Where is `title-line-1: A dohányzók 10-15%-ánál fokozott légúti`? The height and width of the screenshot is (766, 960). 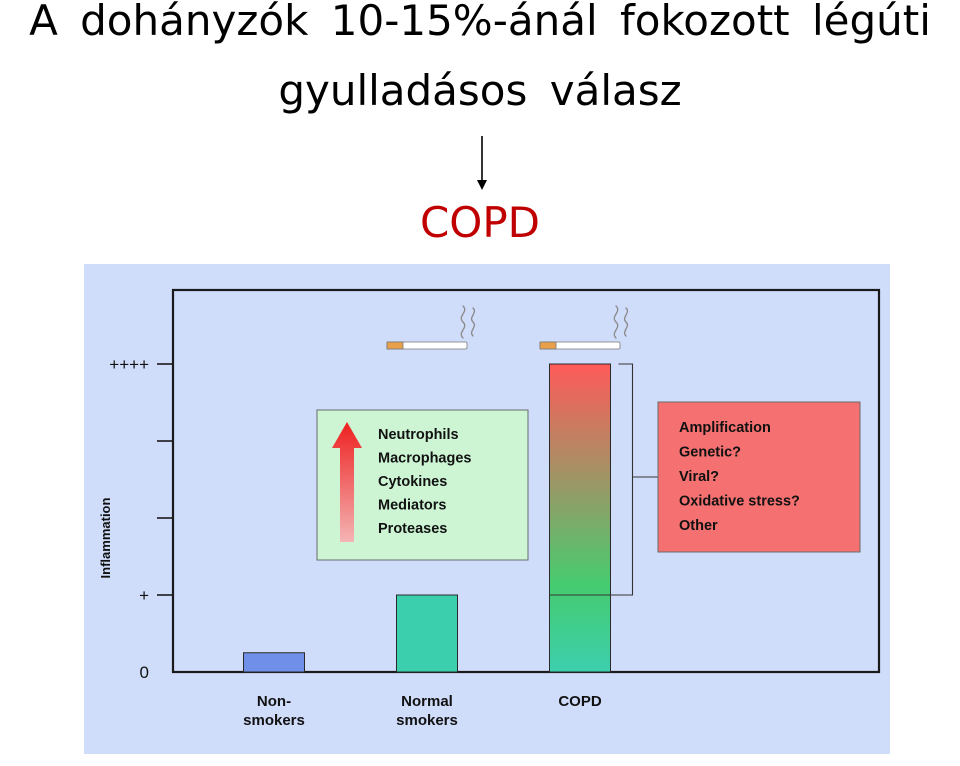
title-line-1: A dohányzók 10-15%-ánál fokozott légúti is located at coordinates (480, 22).